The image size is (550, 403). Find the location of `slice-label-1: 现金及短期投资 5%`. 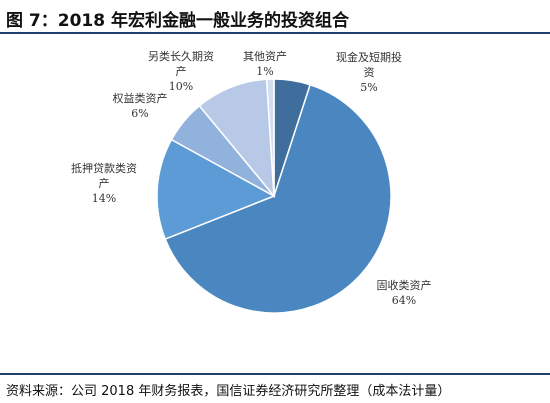

slice-label-1: 现金及短期投资 5% is located at coordinates (369, 72).